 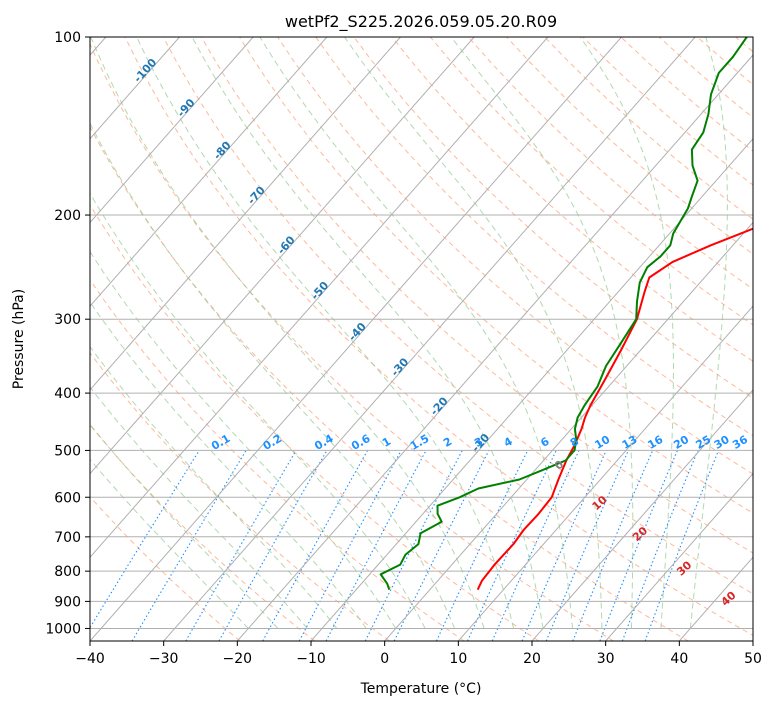 What do you see at coordinates (186, 108) in the screenshot?
I see `isotherm-label: -90` at bounding box center [186, 108].